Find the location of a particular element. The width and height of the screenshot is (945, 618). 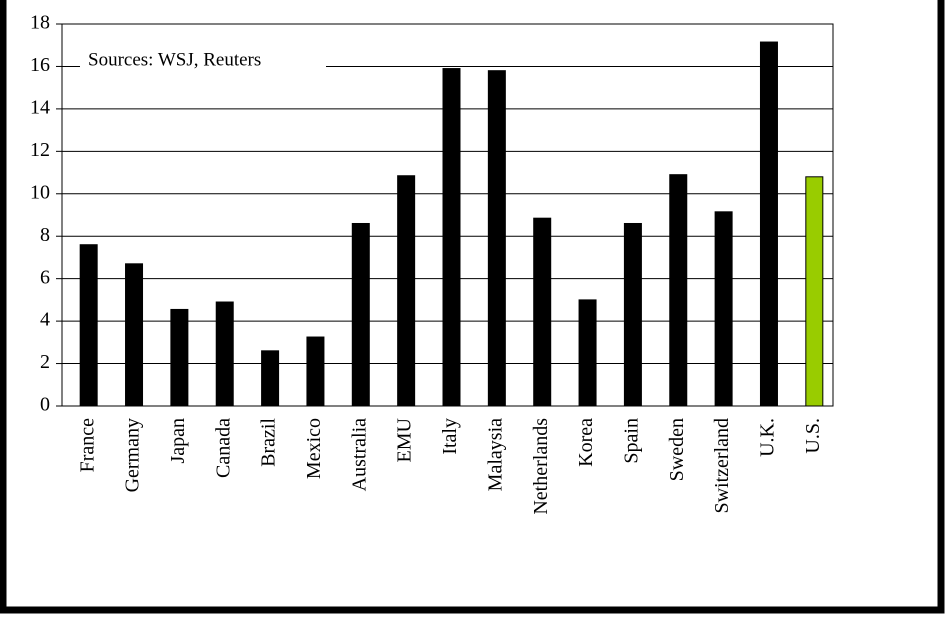

x-tick-label: Canada is located at coordinates (223, 448).